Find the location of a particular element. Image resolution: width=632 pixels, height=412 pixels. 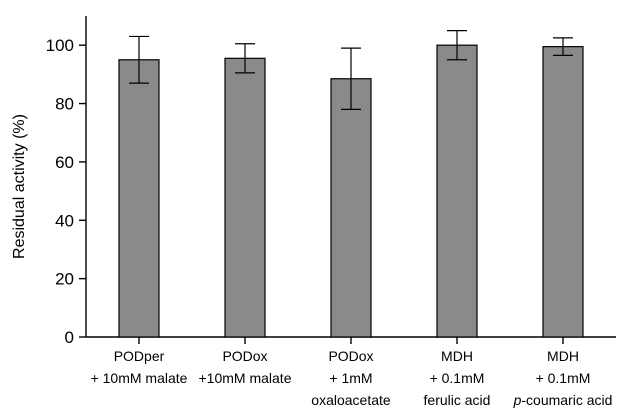

y-tick-label: 0 is located at coordinates (69, 337).